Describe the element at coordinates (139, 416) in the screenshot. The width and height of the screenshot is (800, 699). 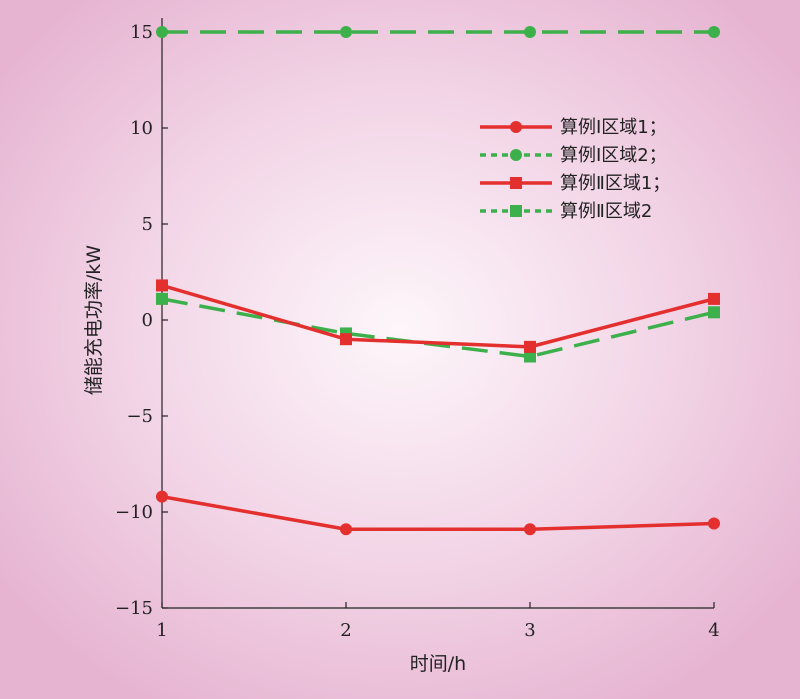
I see `y-tick-label: −5` at that location.